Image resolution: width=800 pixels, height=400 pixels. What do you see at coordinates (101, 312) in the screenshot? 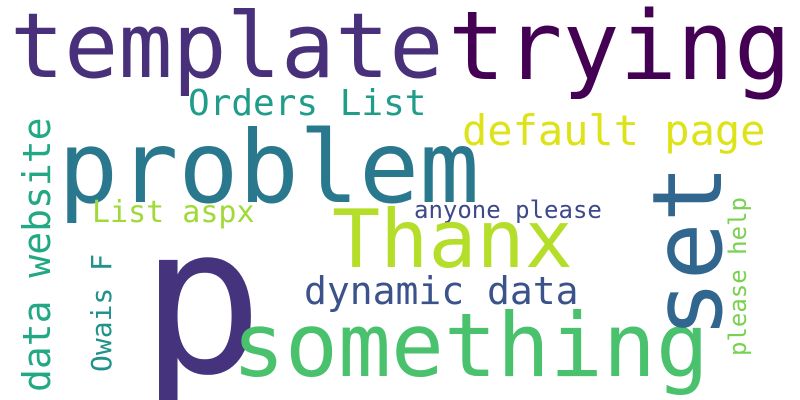
I see `word-owais-f: Owais F` at bounding box center [101, 312].